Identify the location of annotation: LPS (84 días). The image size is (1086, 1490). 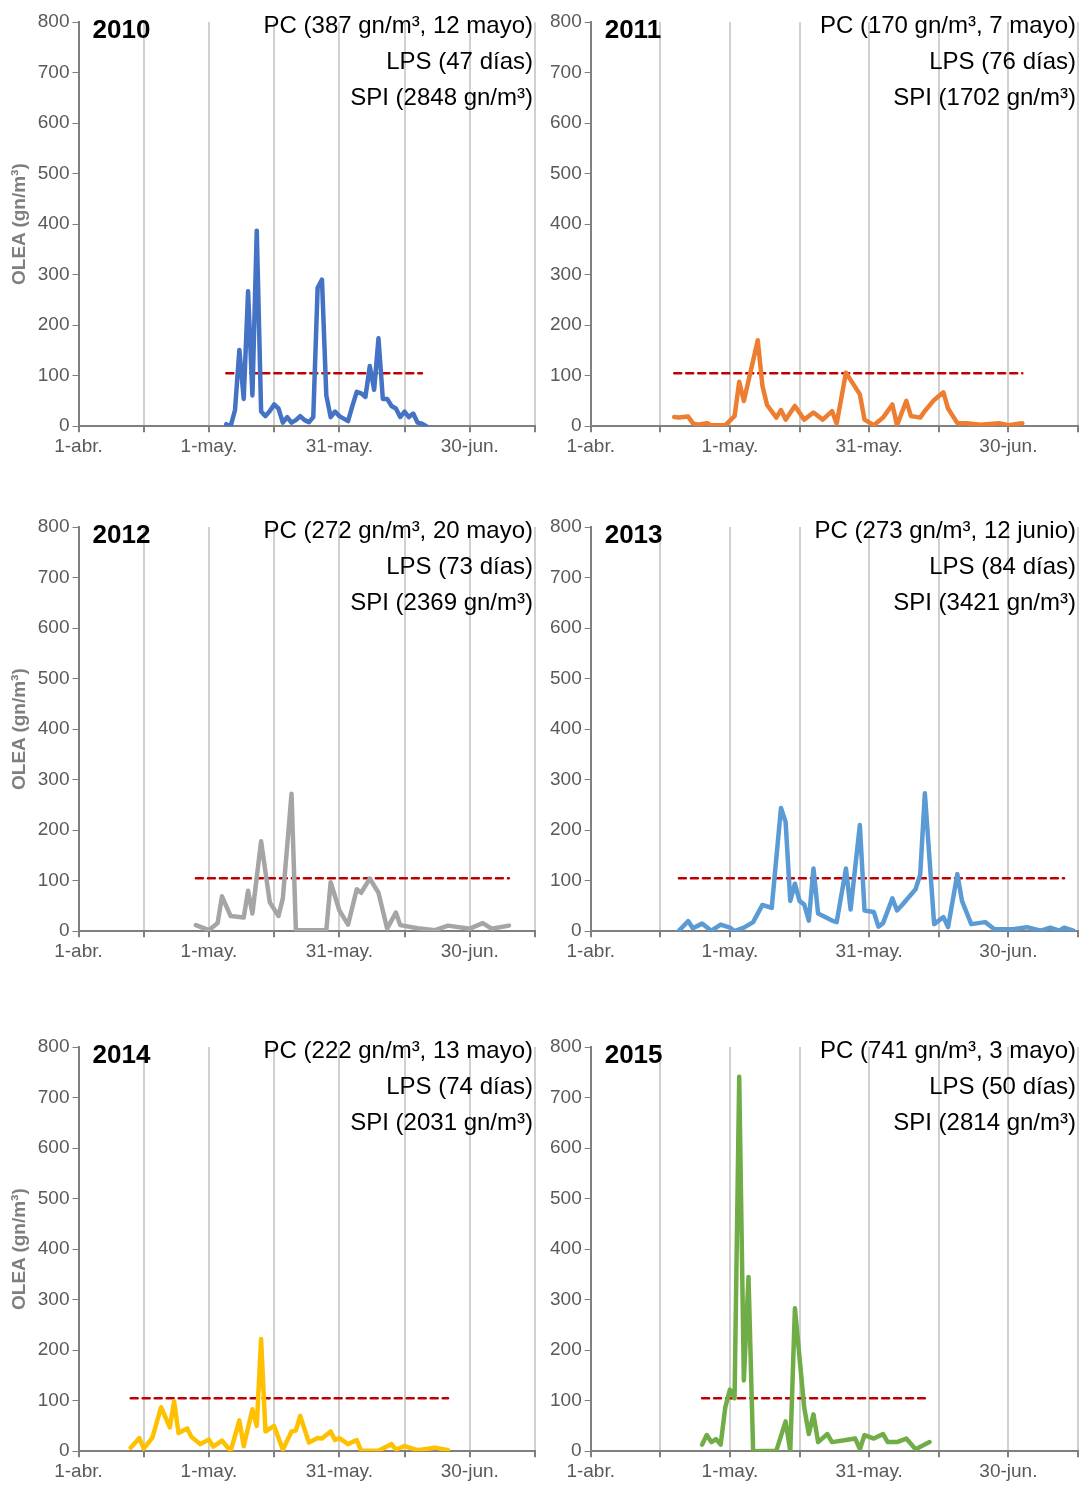
(1002, 565).